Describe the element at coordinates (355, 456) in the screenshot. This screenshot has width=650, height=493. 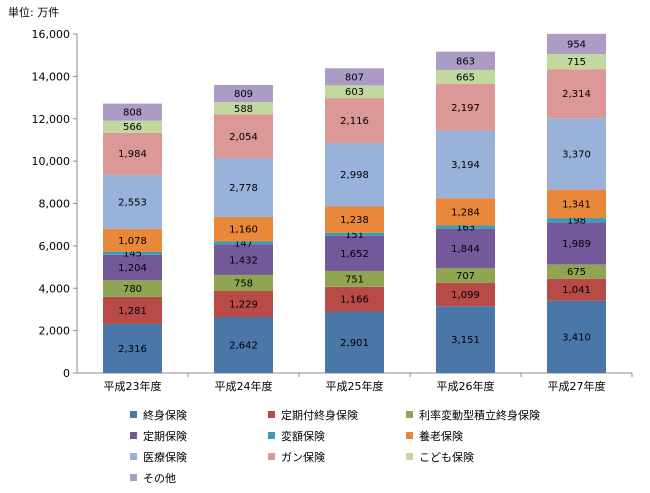
I see `legend-row: 医療保険 ガン保険 こども保険` at that location.